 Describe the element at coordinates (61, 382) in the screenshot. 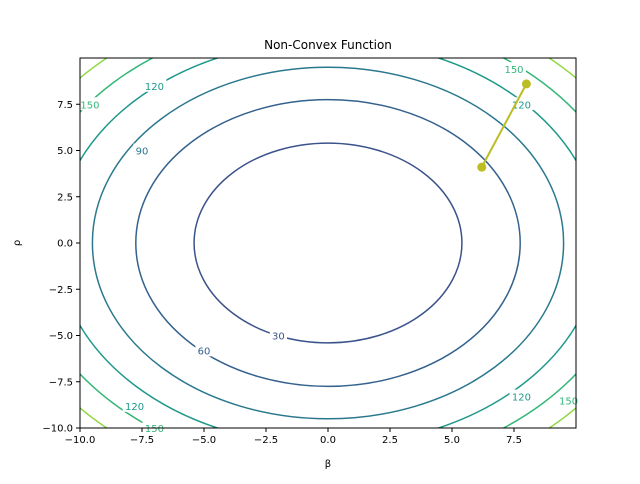

I see `y-tick-label: −7.5` at that location.